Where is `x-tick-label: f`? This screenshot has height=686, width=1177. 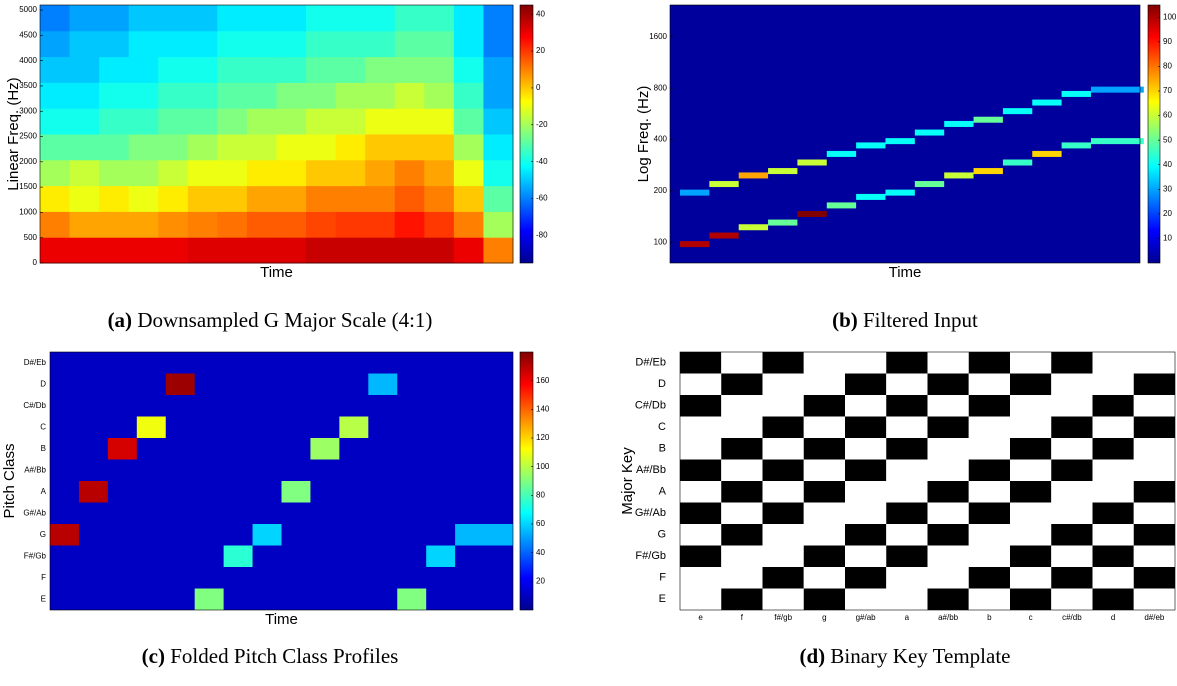 x-tick-label: f is located at coordinates (742, 617).